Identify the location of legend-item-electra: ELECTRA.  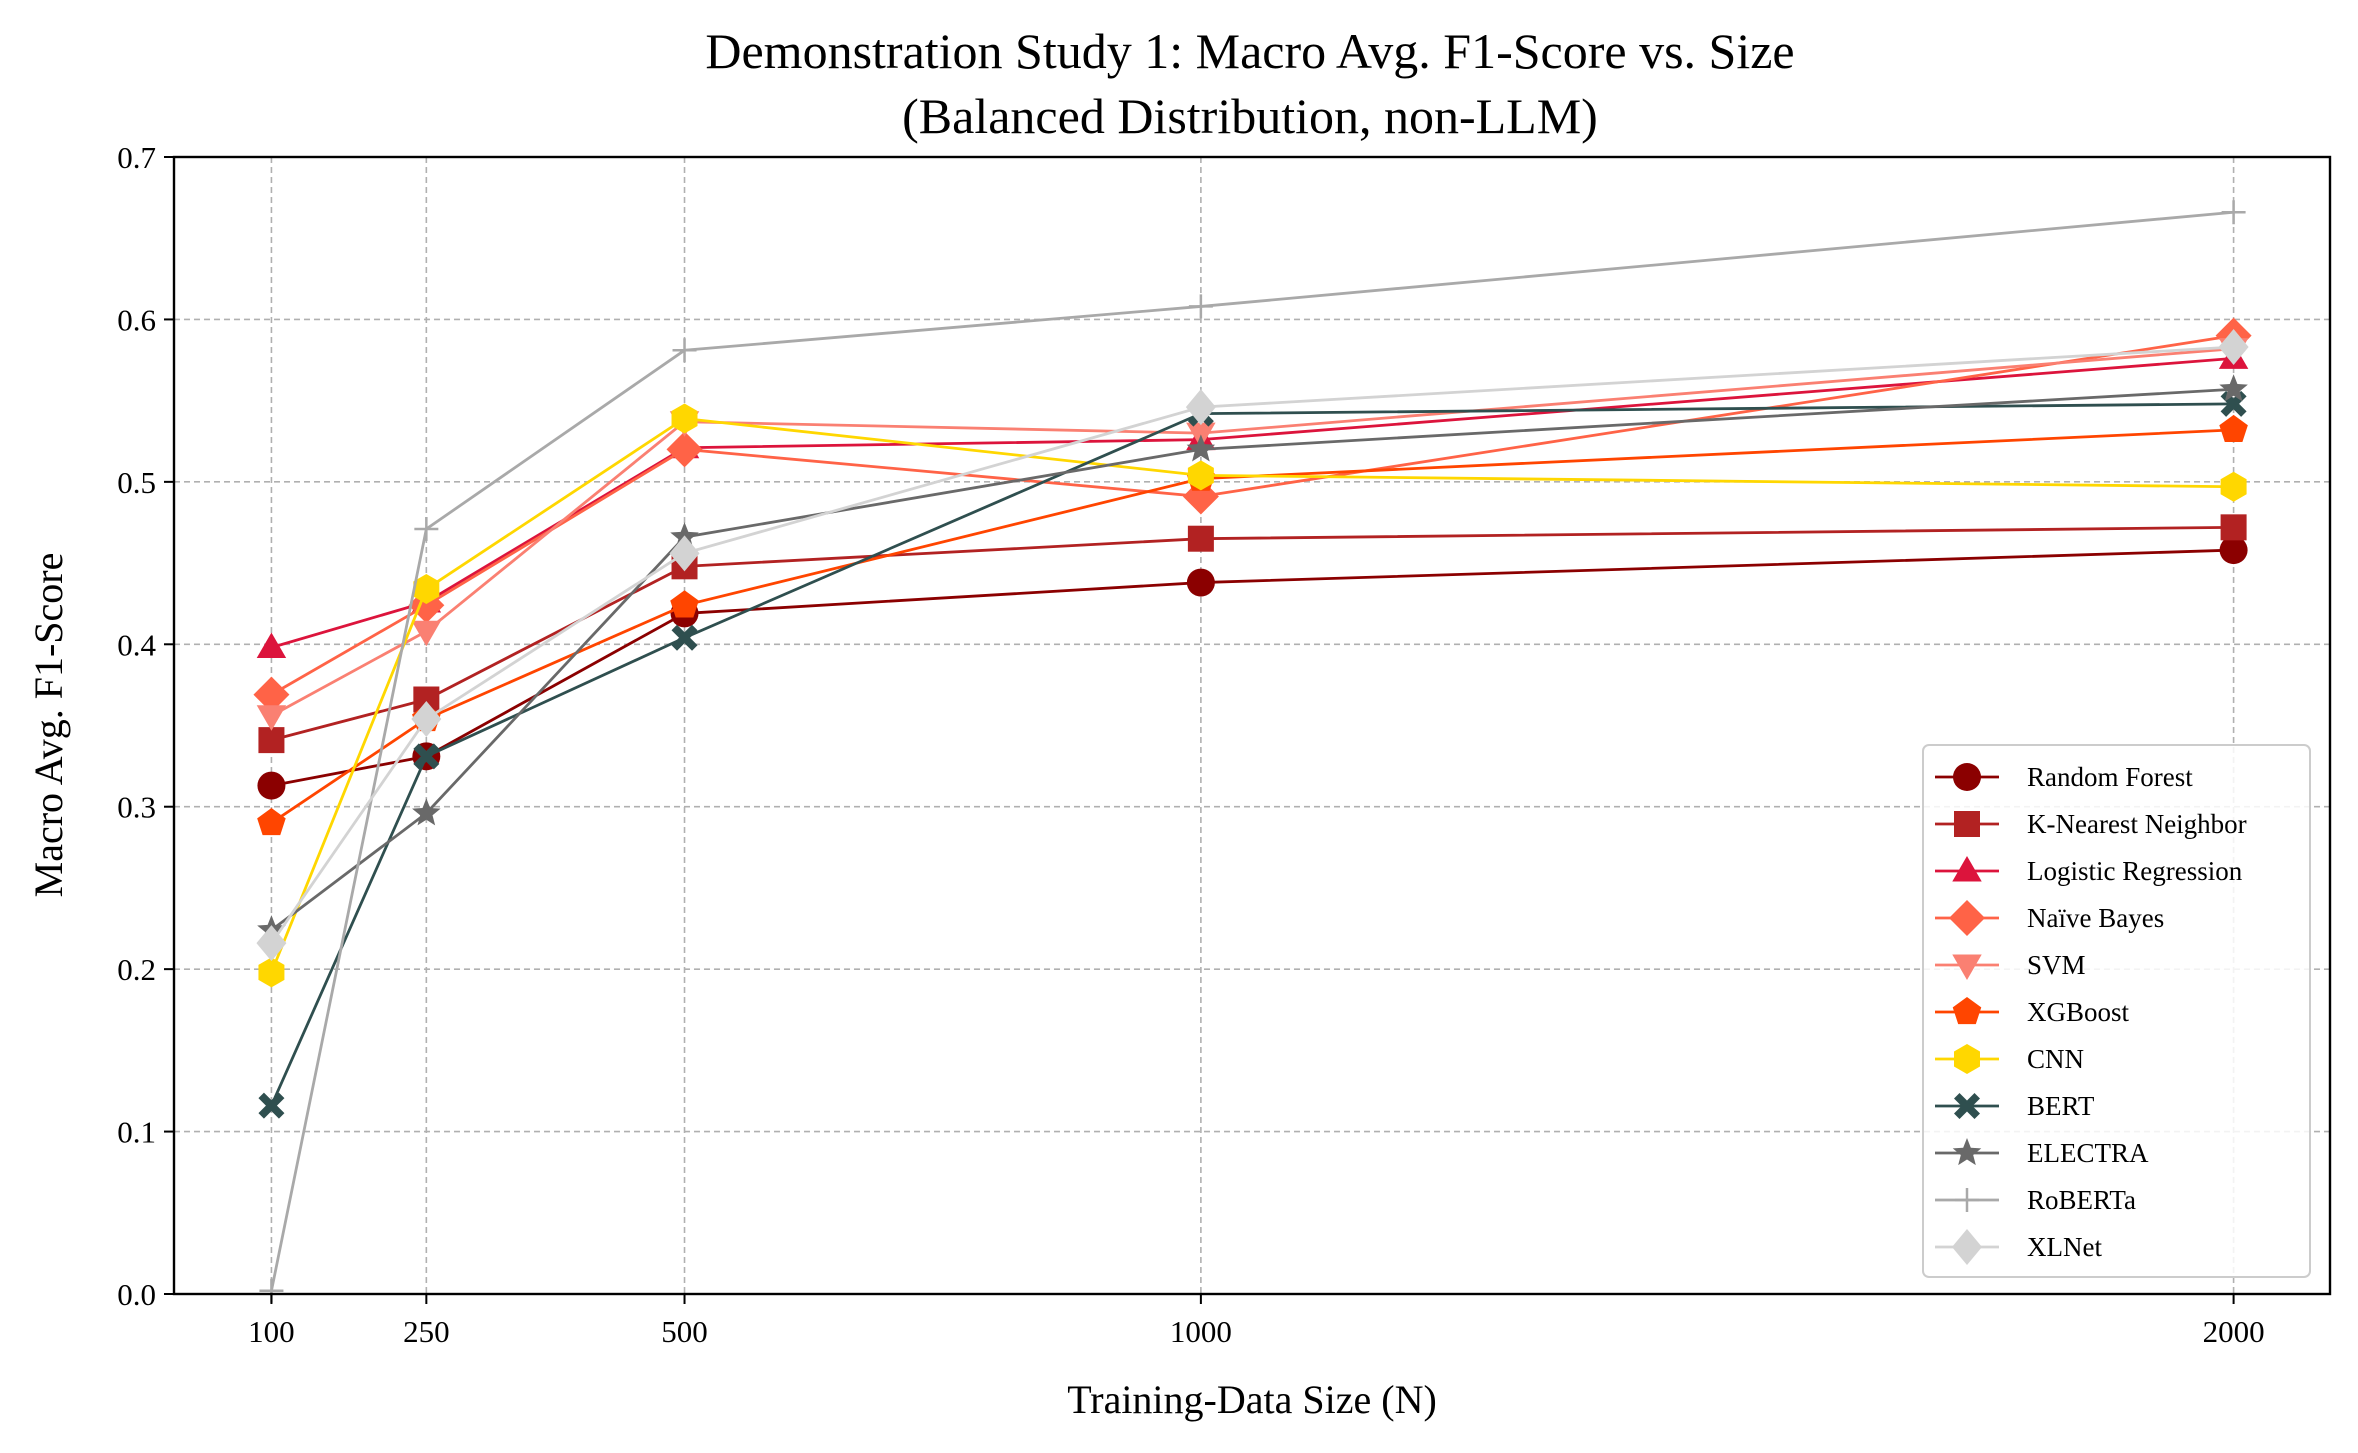
(2042, 1153).